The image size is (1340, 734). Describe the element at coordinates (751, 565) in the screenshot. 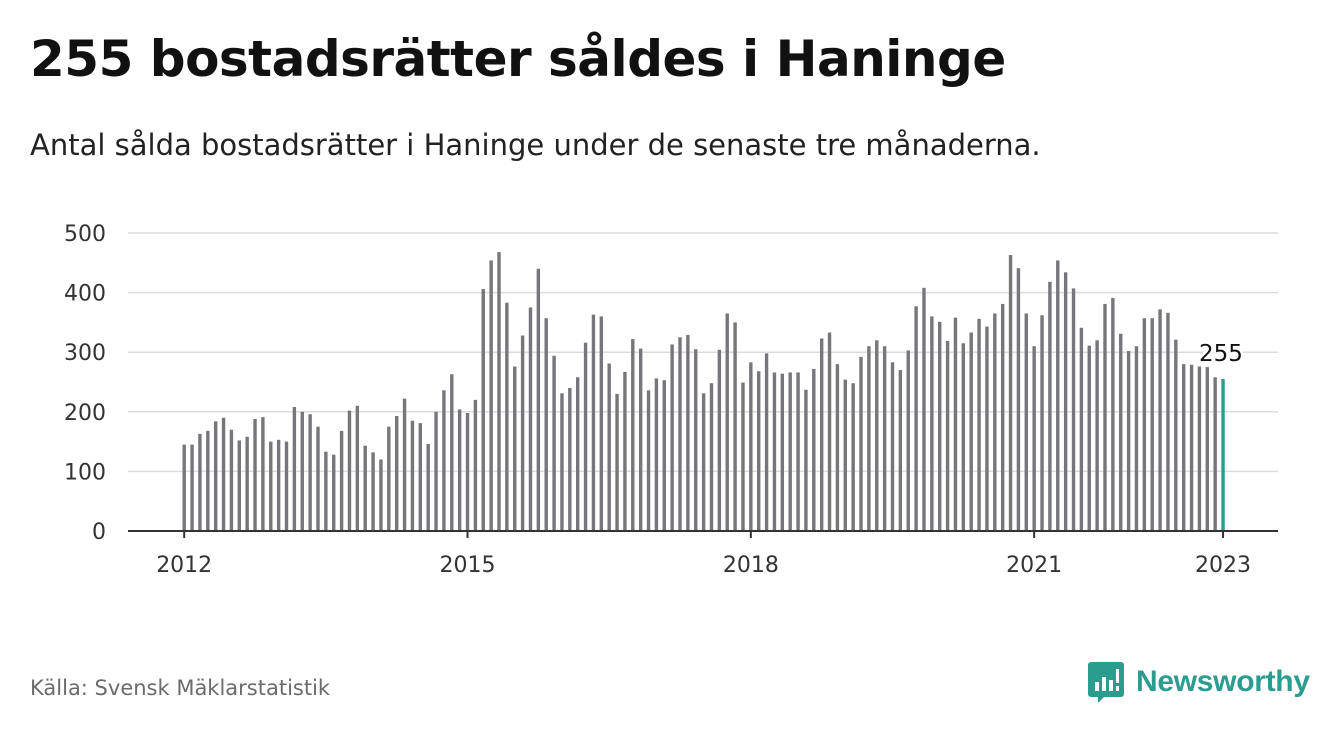

I see `x-tick-label: 2018` at that location.